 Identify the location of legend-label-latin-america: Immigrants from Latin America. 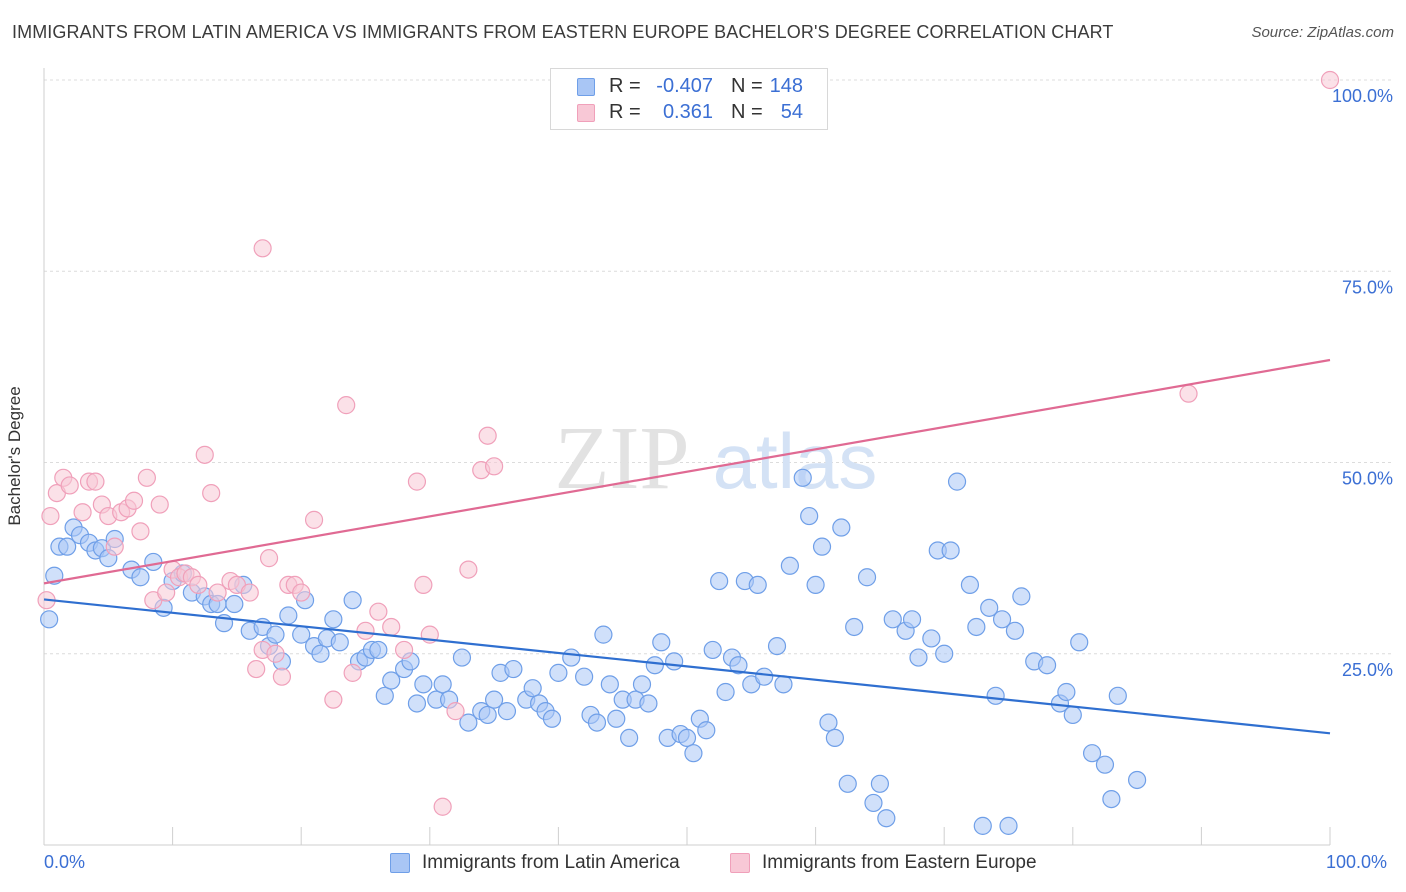
(551, 862).